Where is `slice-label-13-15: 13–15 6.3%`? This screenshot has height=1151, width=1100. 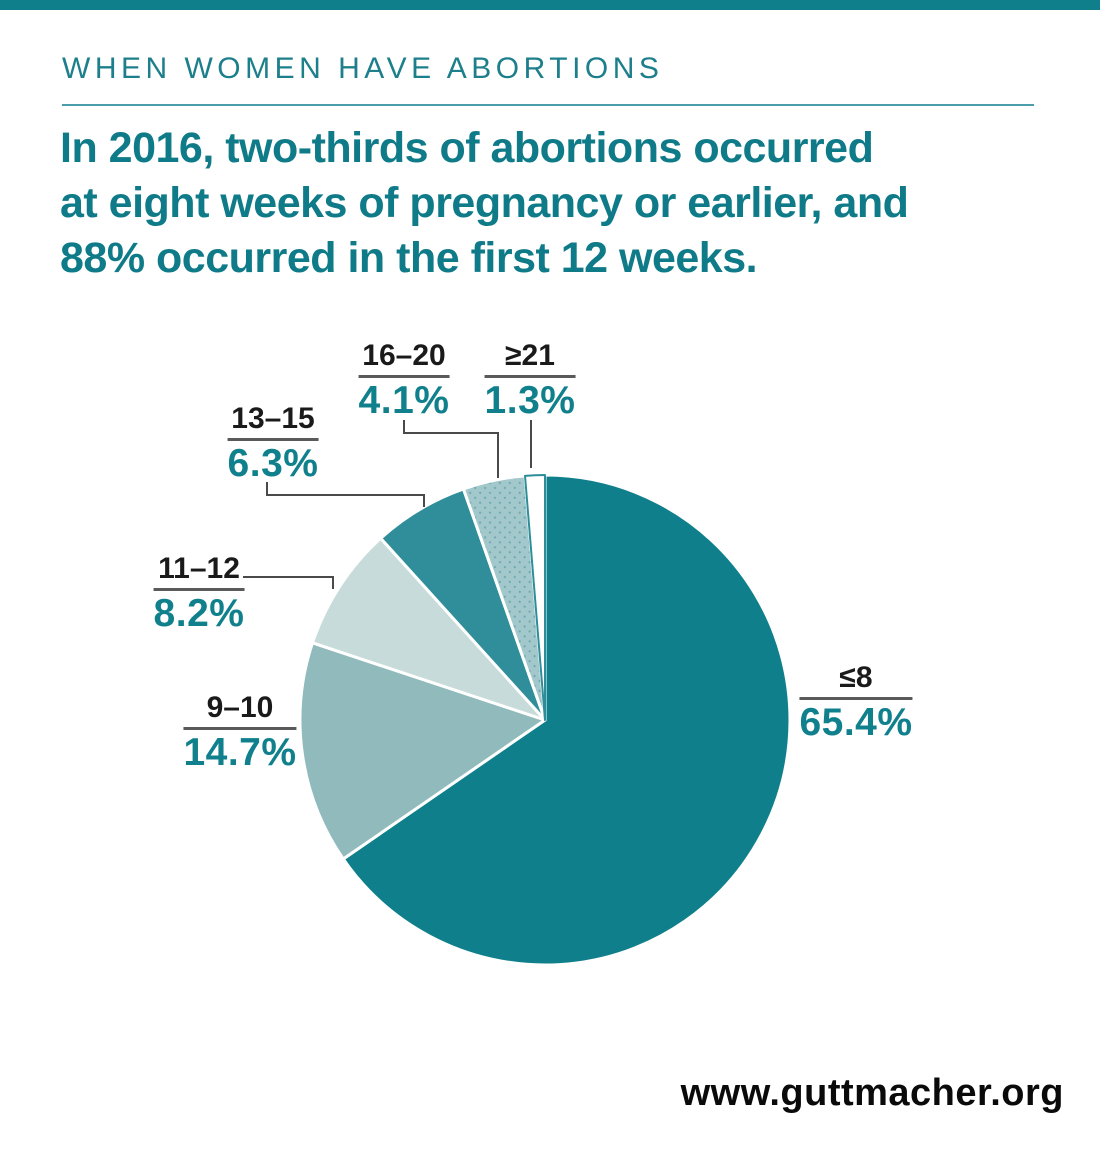 slice-label-13-15: 13–15 6.3% is located at coordinates (273, 443).